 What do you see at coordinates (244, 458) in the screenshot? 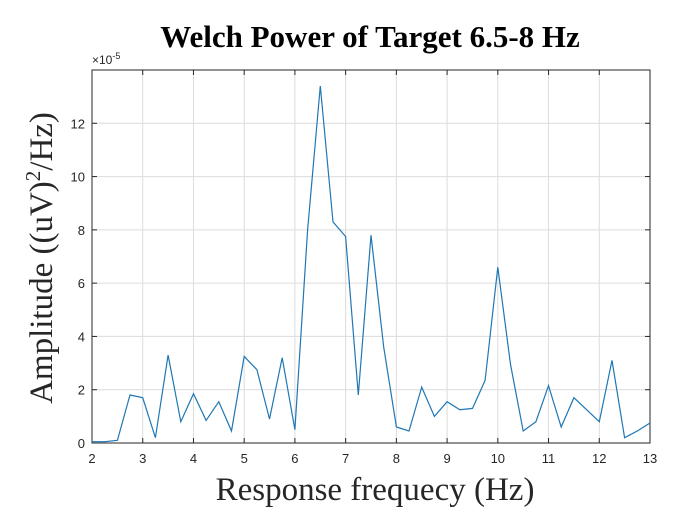
I see `x-tick-label: 5` at bounding box center [244, 458].